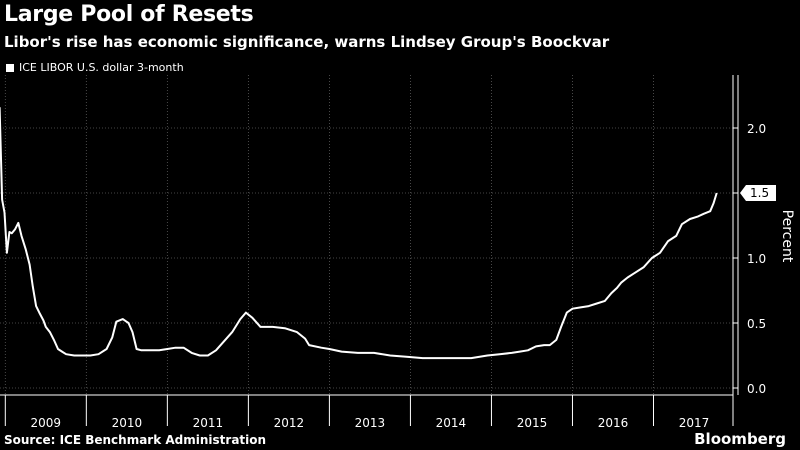 Image resolution: width=800 pixels, height=450 pixels. I want to click on x-tick-label: 2010, so click(127, 423).